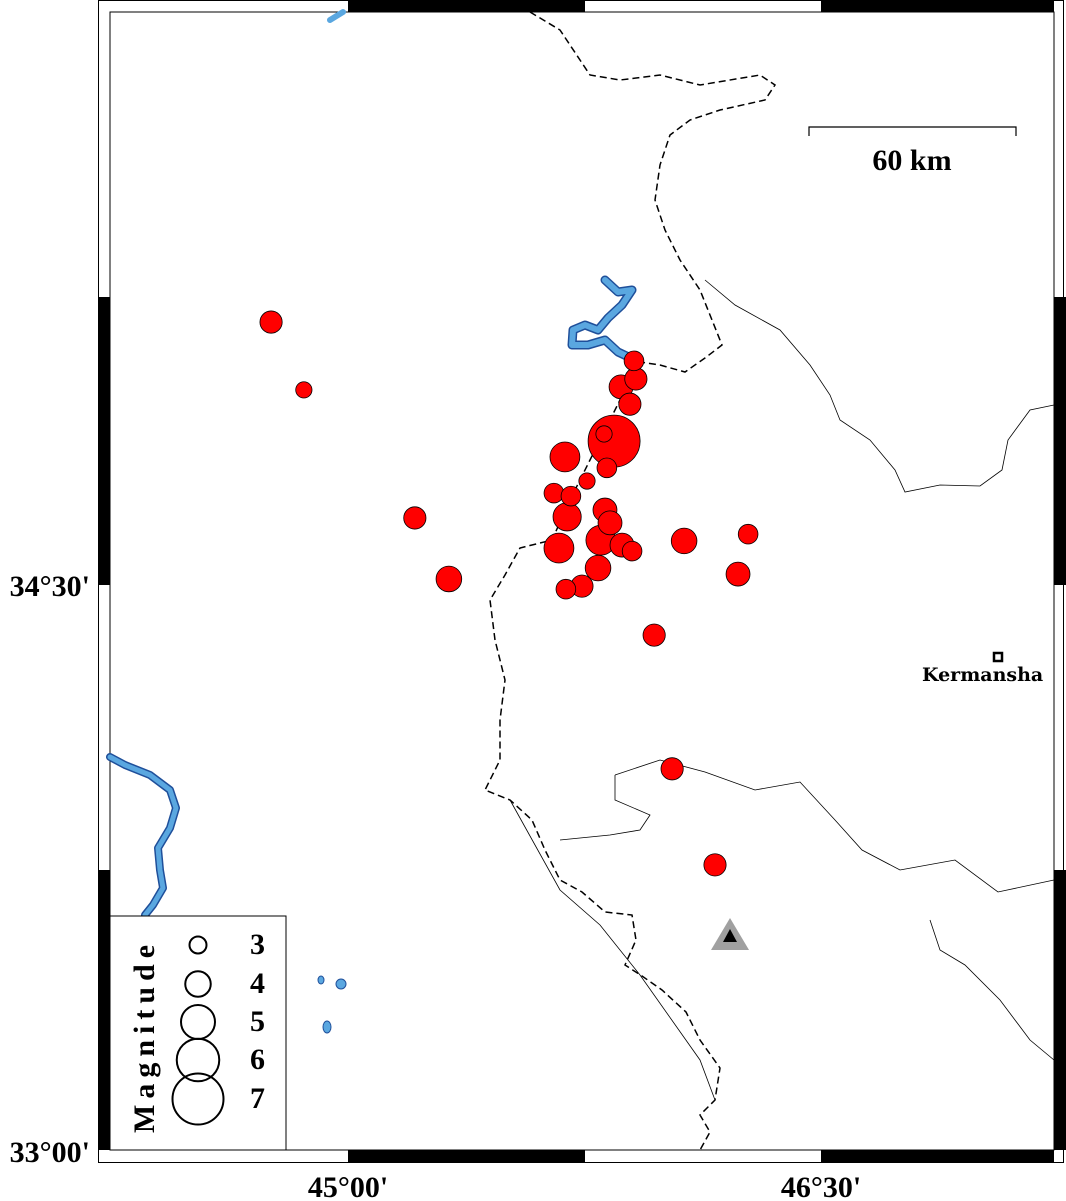 The height and width of the screenshot is (1201, 1066). I want to click on x-tick-label: 46°30', so click(821, 1186).